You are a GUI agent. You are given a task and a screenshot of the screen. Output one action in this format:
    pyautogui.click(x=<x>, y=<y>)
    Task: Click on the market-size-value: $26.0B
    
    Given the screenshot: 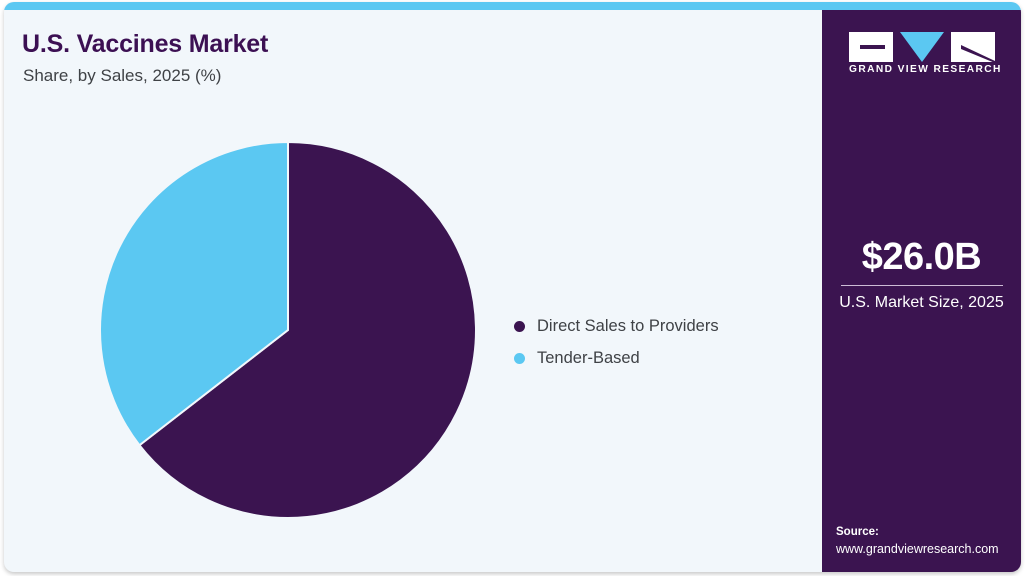 What is the action you would take?
    pyautogui.click(x=921, y=257)
    